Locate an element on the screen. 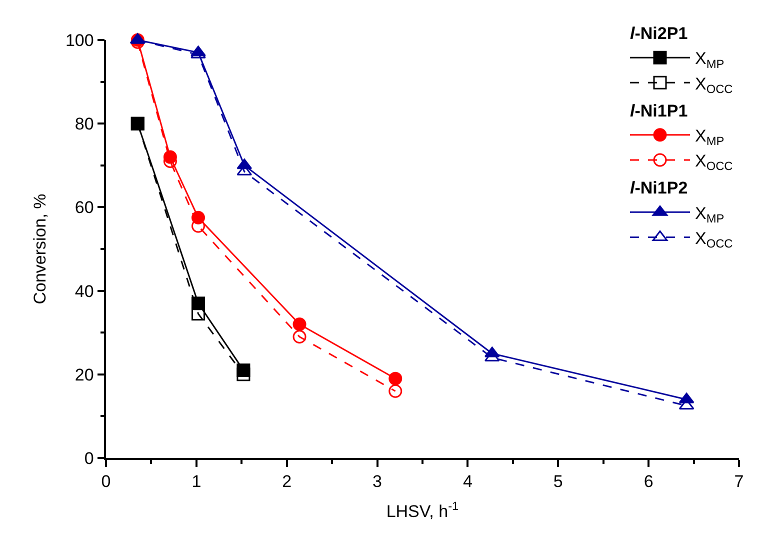  y-tick-label: 0 is located at coordinates (89, 458).